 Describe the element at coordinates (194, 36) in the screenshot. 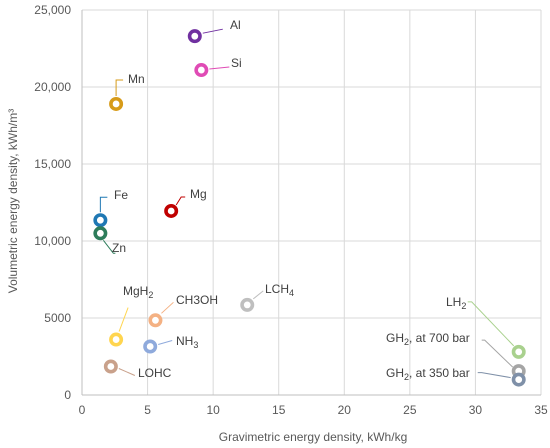

I see `point-al` at that location.